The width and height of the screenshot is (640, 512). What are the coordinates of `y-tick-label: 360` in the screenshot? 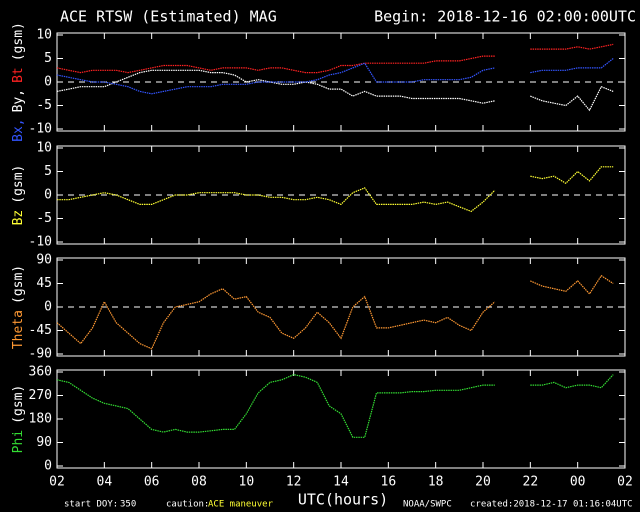 It's located at (40, 372).